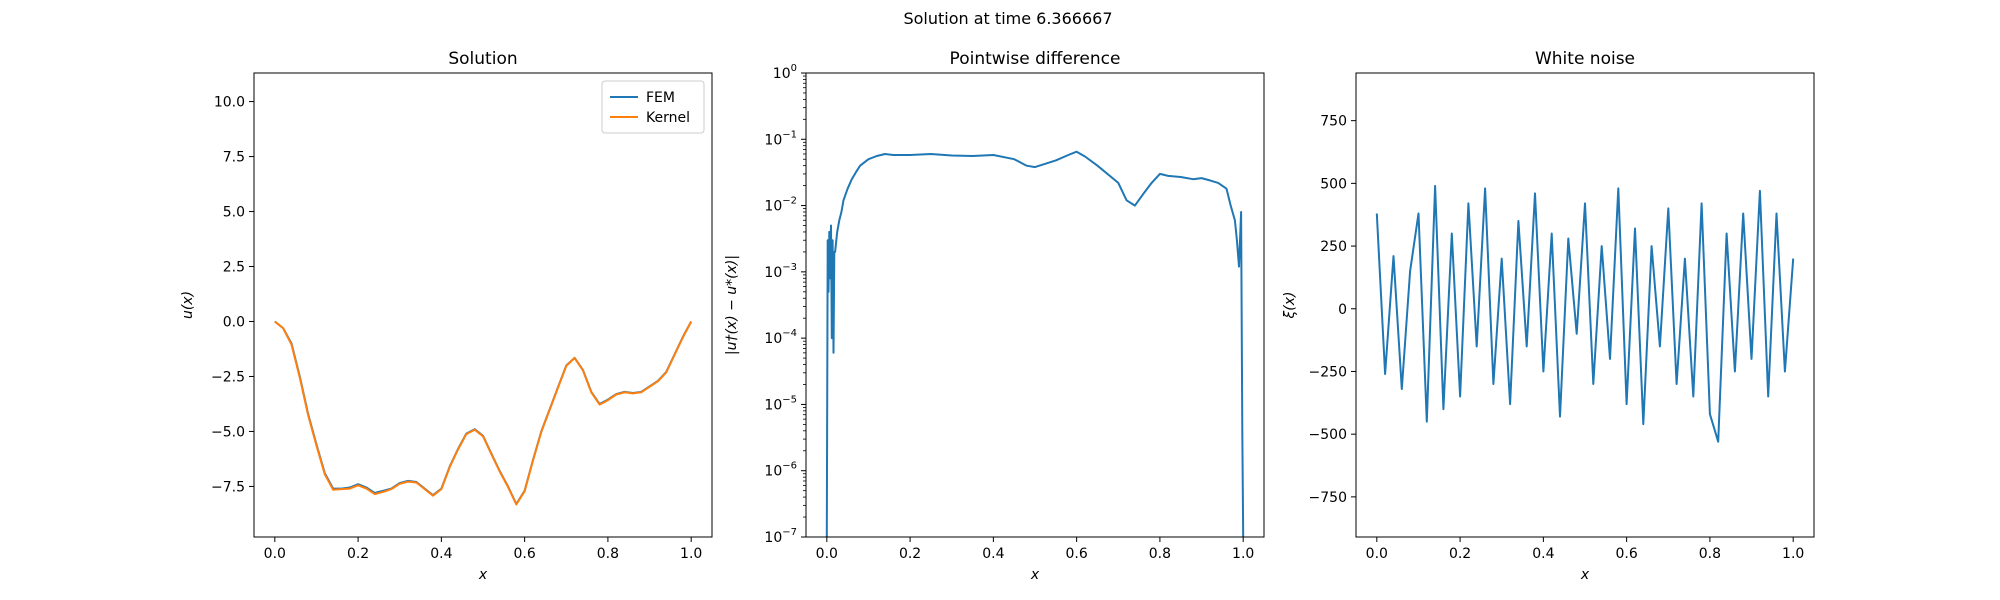  What do you see at coordinates (234, 322) in the screenshot?
I see `y-tick-label: 0.0` at bounding box center [234, 322].